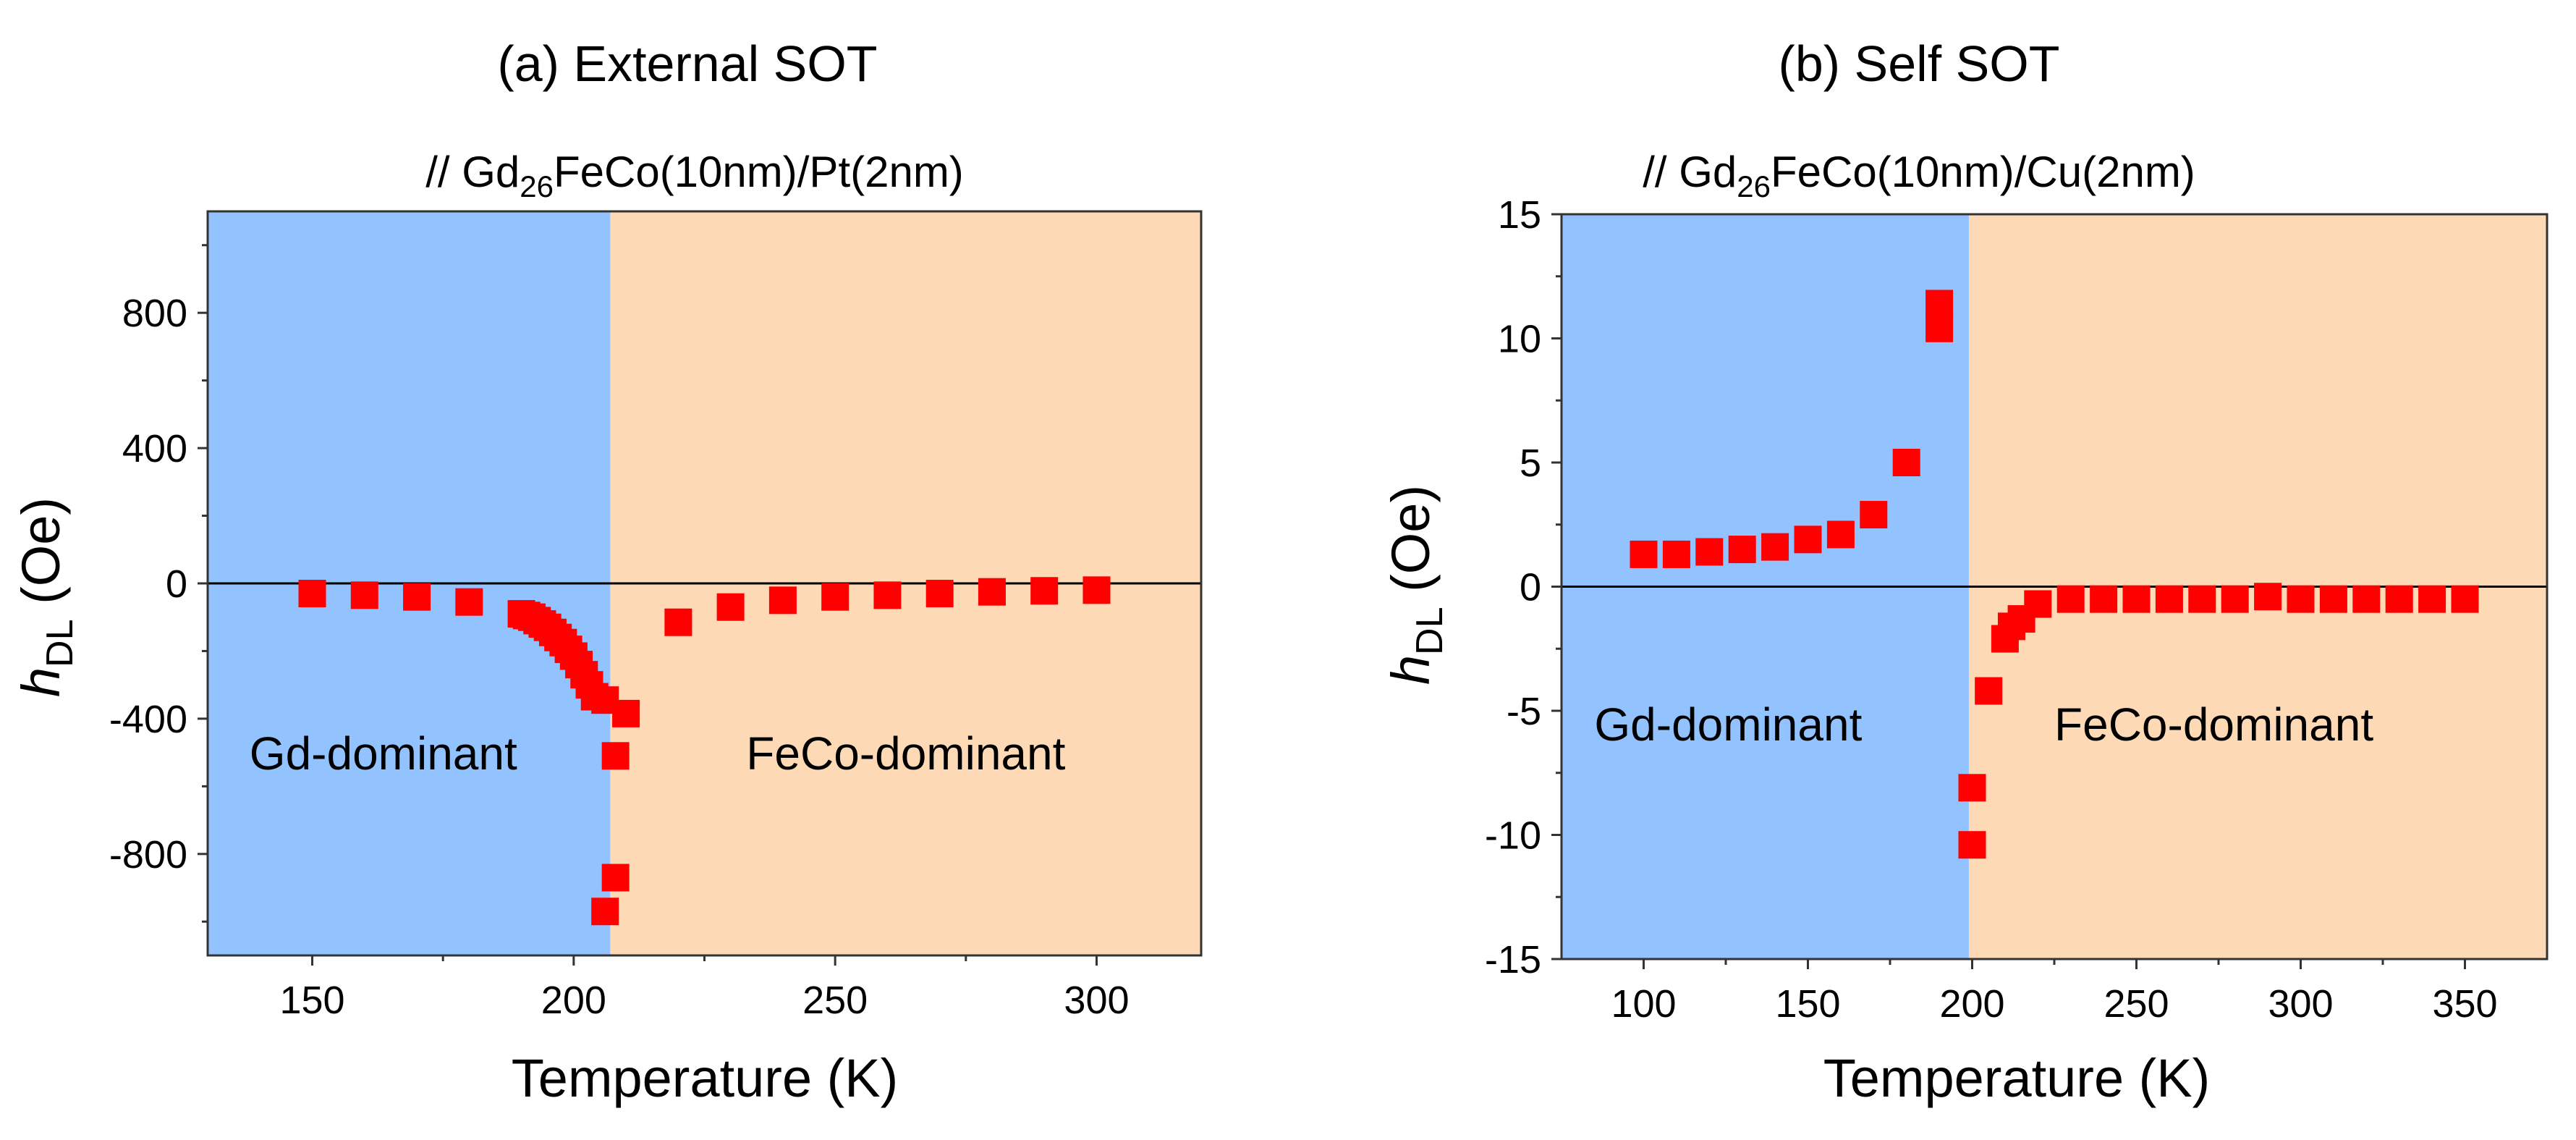 The height and width of the screenshot is (1140, 2576). Describe the element at coordinates (2213, 724) in the screenshot. I see `panel-b-region-label-1: FeCo-dominant` at that location.